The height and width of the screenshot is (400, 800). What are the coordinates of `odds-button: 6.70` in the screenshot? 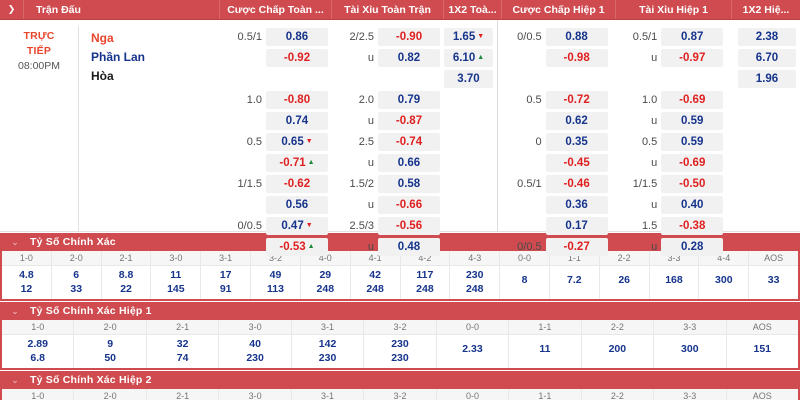 It's located at (767, 57).